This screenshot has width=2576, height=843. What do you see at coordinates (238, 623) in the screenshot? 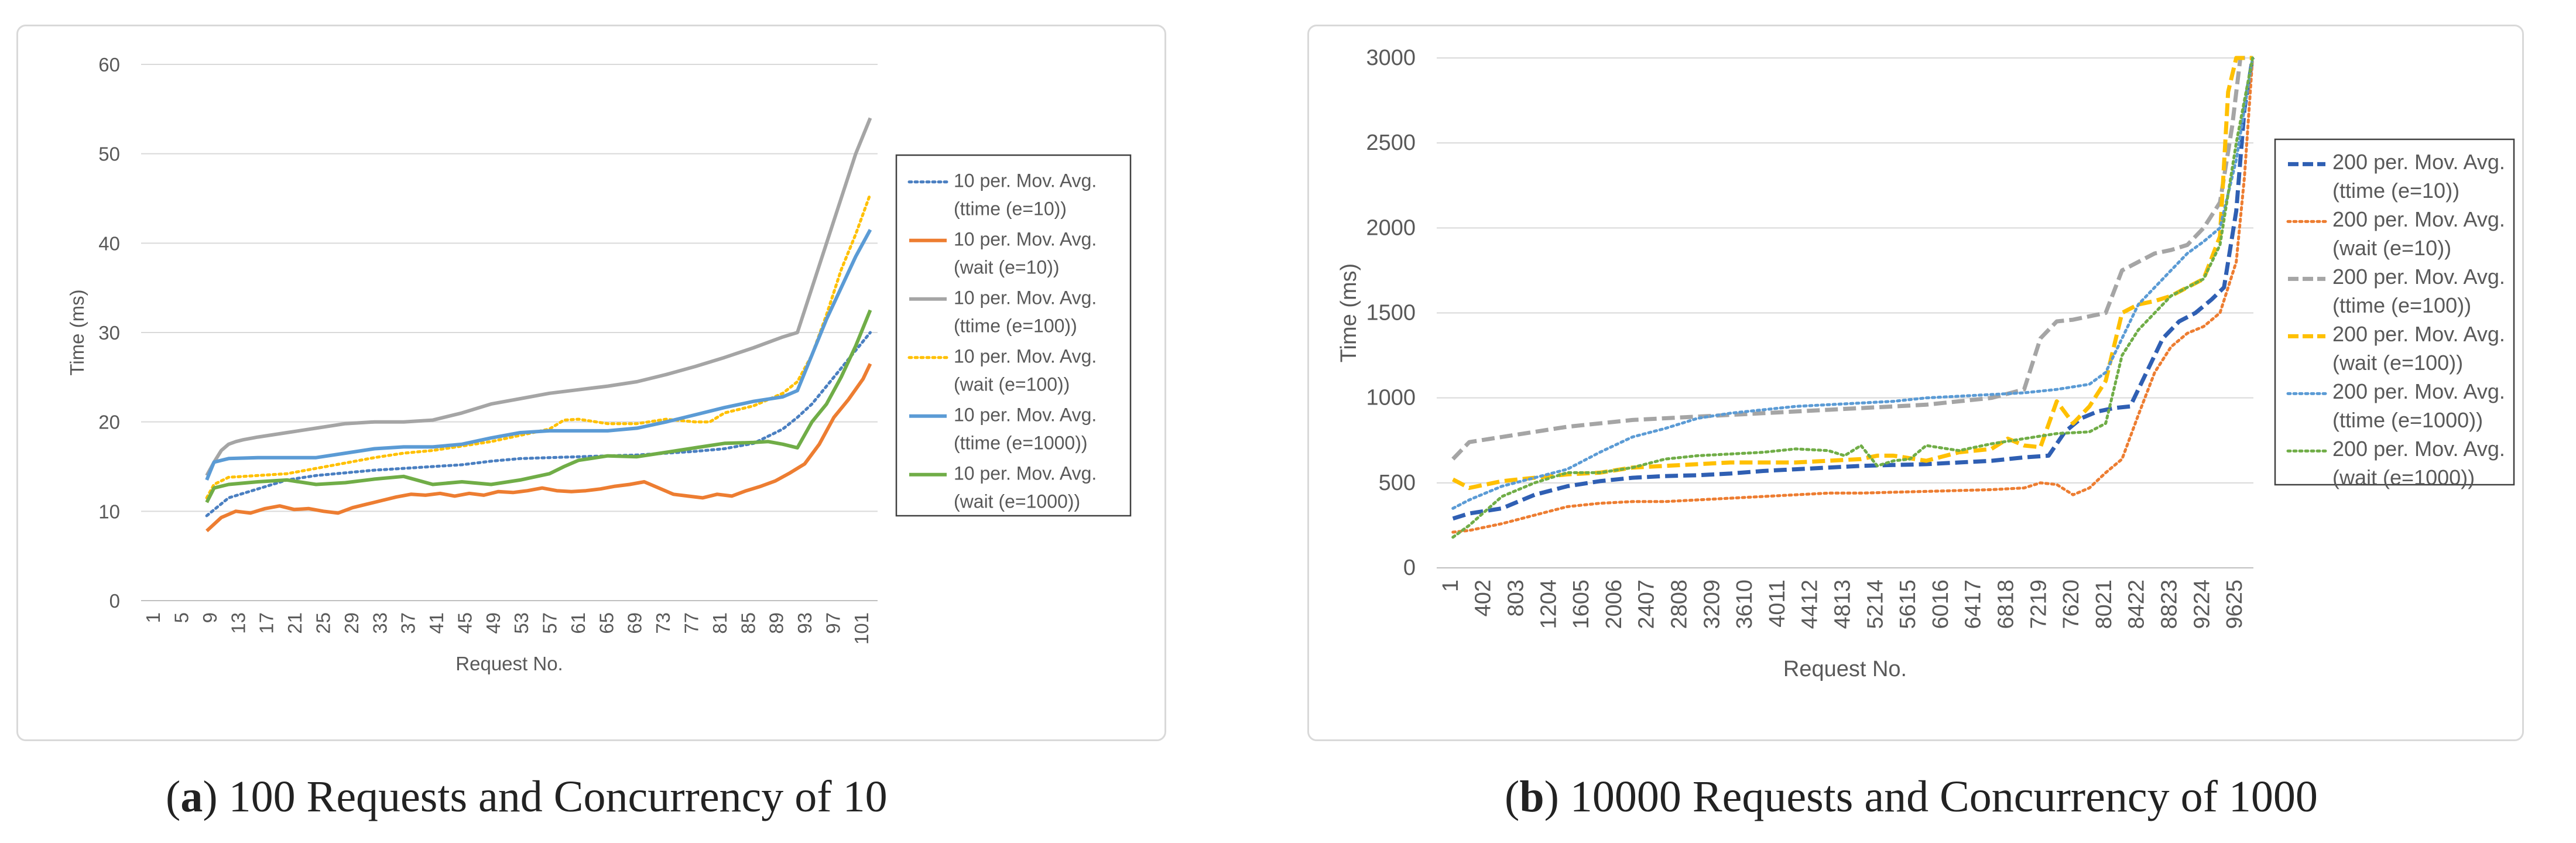
I see `chart-a-x-tick-label: 13` at bounding box center [238, 623].